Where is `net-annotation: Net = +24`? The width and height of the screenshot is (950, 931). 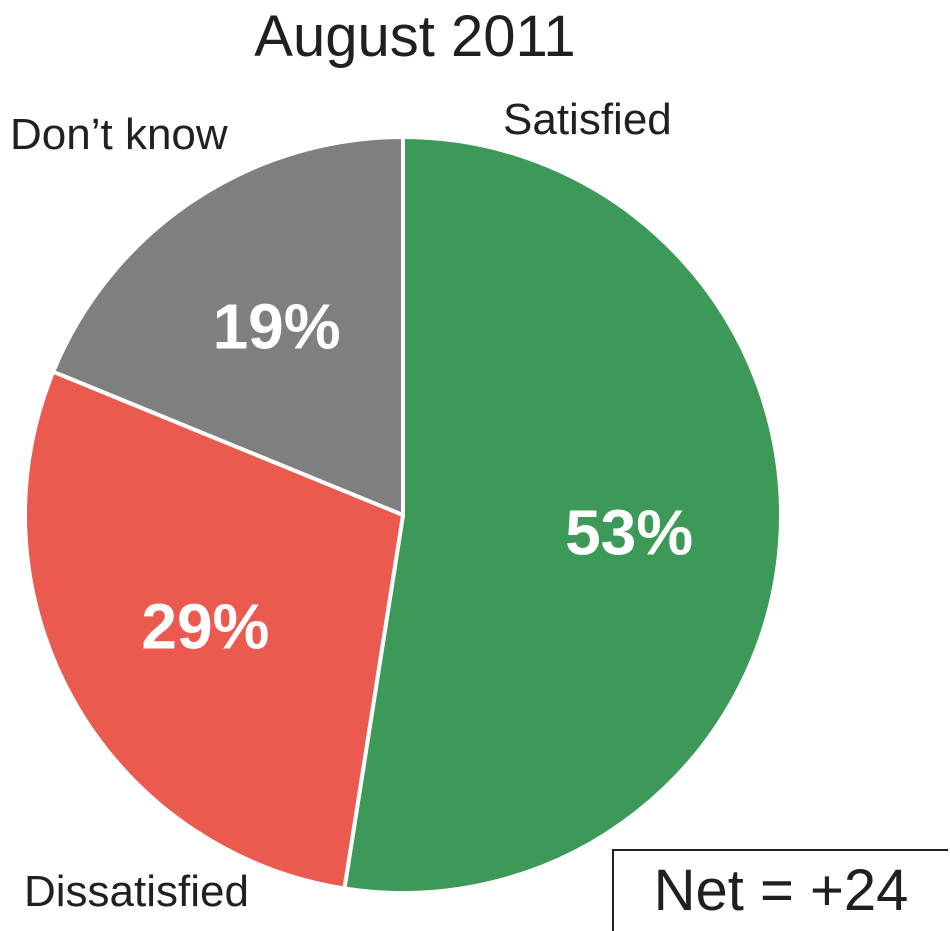 net-annotation: Net = +24 is located at coordinates (780, 890).